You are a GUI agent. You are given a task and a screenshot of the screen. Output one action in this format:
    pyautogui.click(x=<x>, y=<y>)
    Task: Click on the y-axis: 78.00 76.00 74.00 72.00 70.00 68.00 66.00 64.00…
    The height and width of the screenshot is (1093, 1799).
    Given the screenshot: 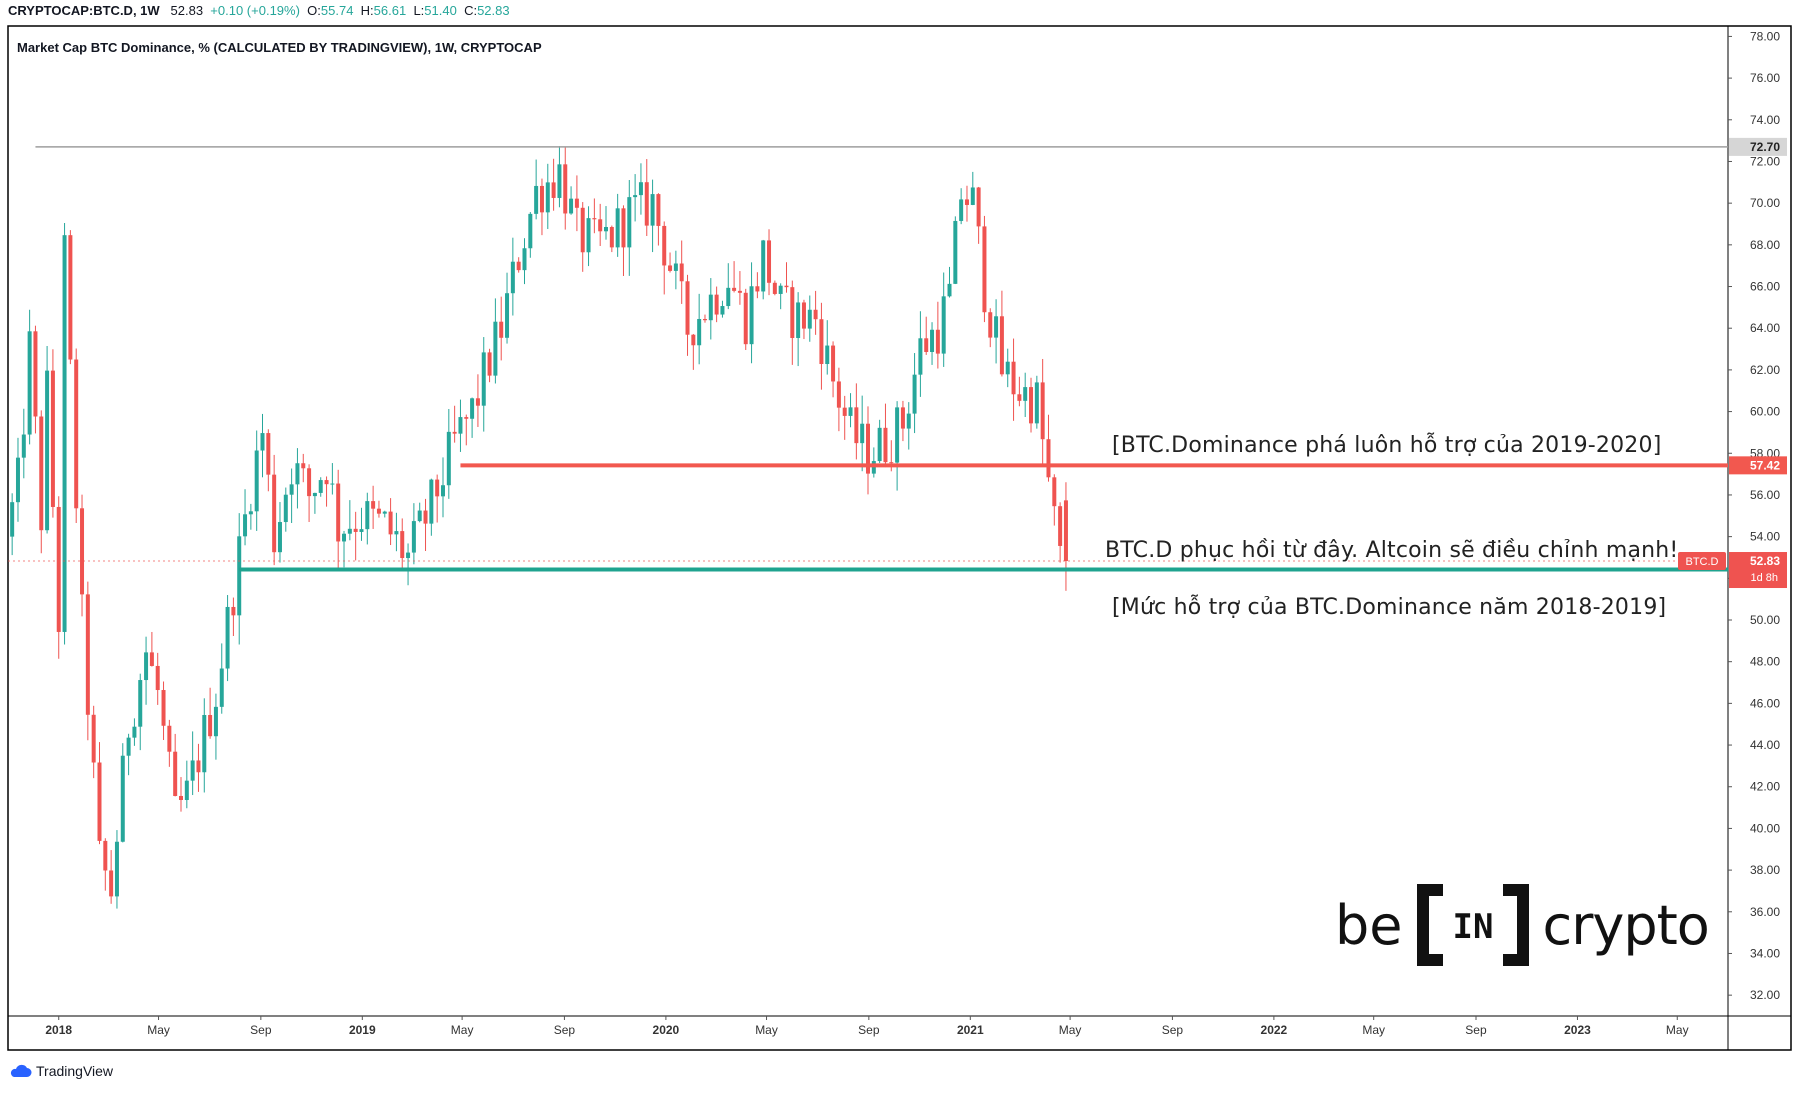 What is the action you would take?
    pyautogui.click(x=1754, y=515)
    